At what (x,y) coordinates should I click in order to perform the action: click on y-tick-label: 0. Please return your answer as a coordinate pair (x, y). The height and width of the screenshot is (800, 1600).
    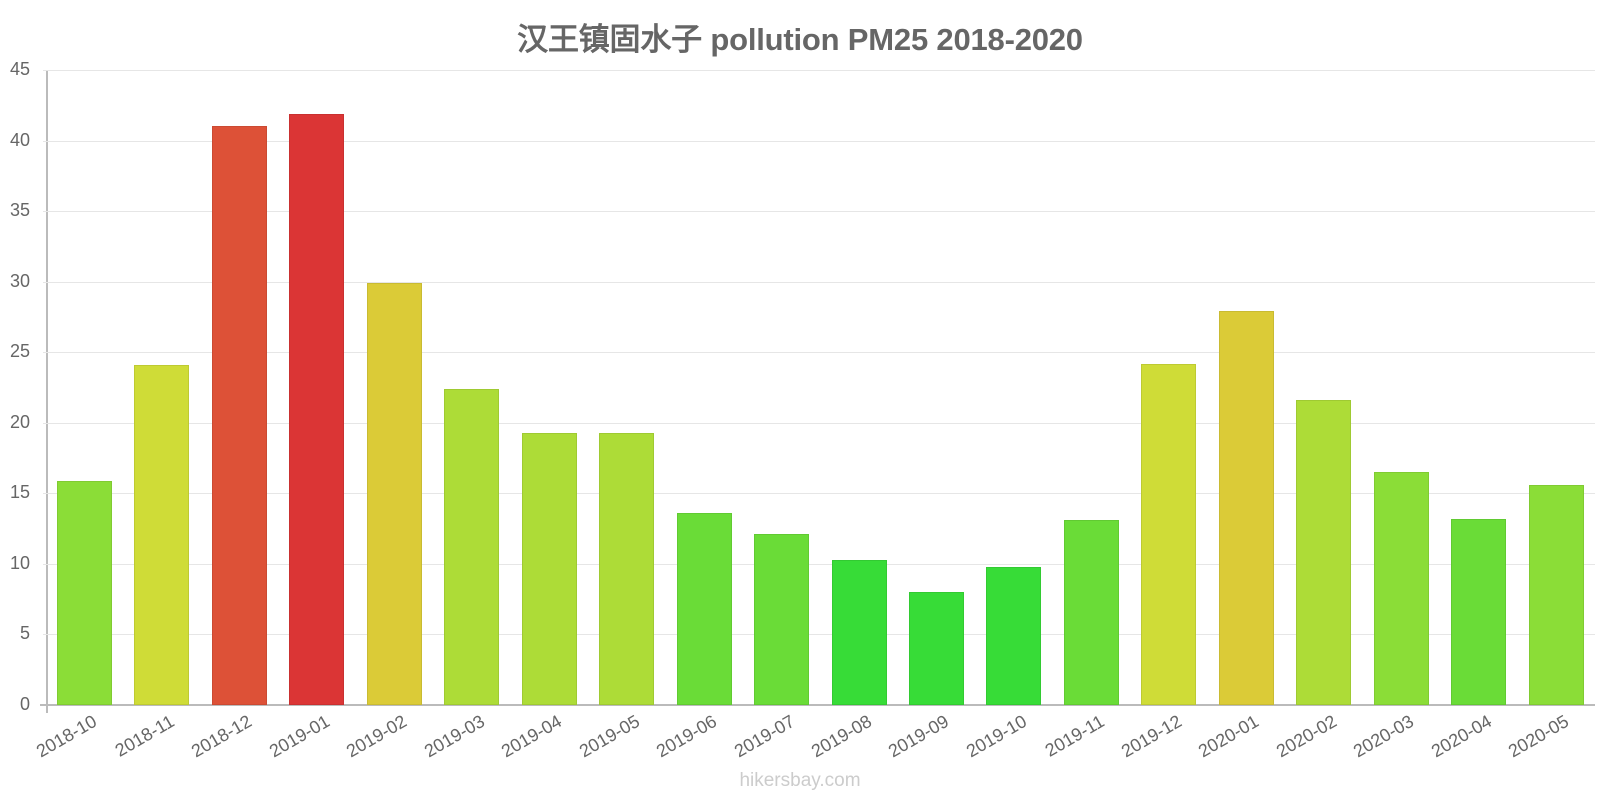
    Looking at the image, I should click on (24, 704).